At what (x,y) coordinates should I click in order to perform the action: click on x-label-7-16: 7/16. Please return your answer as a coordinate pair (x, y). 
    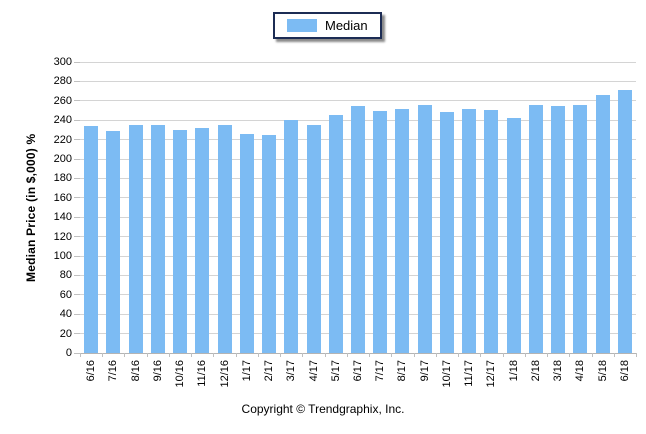
    Looking at the image, I should click on (113, 371).